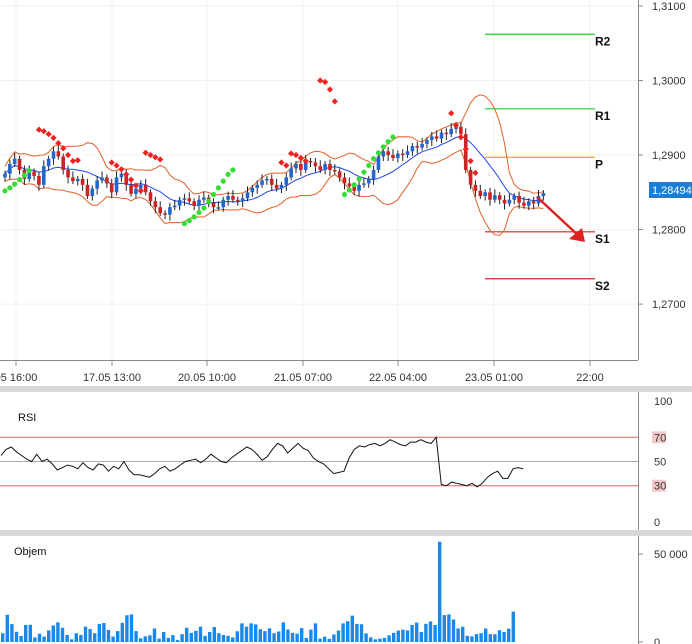 Image resolution: width=692 pixels, height=644 pixels. Describe the element at coordinates (303, 378) in the screenshot. I see `price-x-tick-label: 21.05 07:00` at that location.